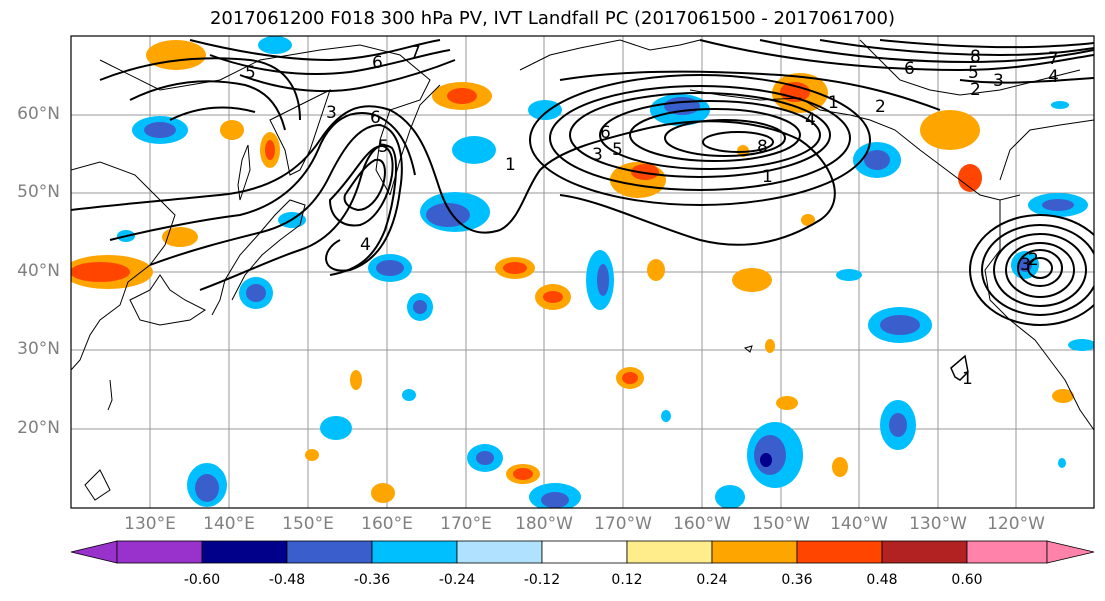 This screenshot has width=1105, height=601. Describe the element at coordinates (308, 524) in the screenshot. I see `lon-label: 150°E` at that location.